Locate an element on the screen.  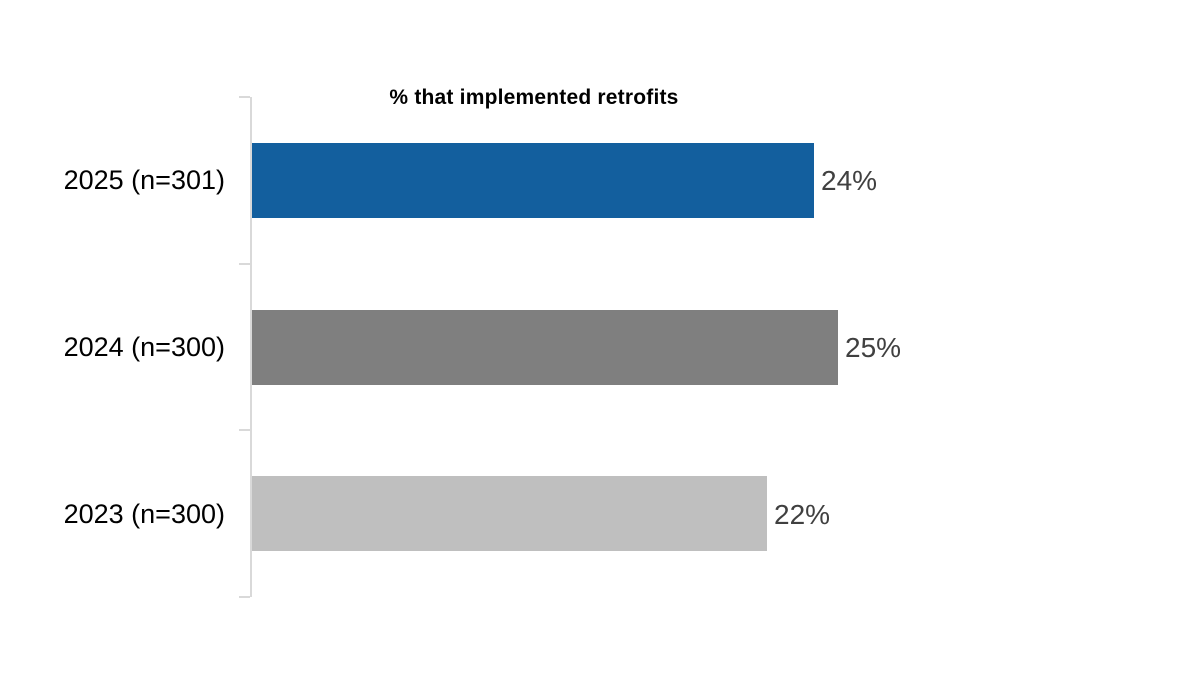
bar-2025 is located at coordinates (533, 180).